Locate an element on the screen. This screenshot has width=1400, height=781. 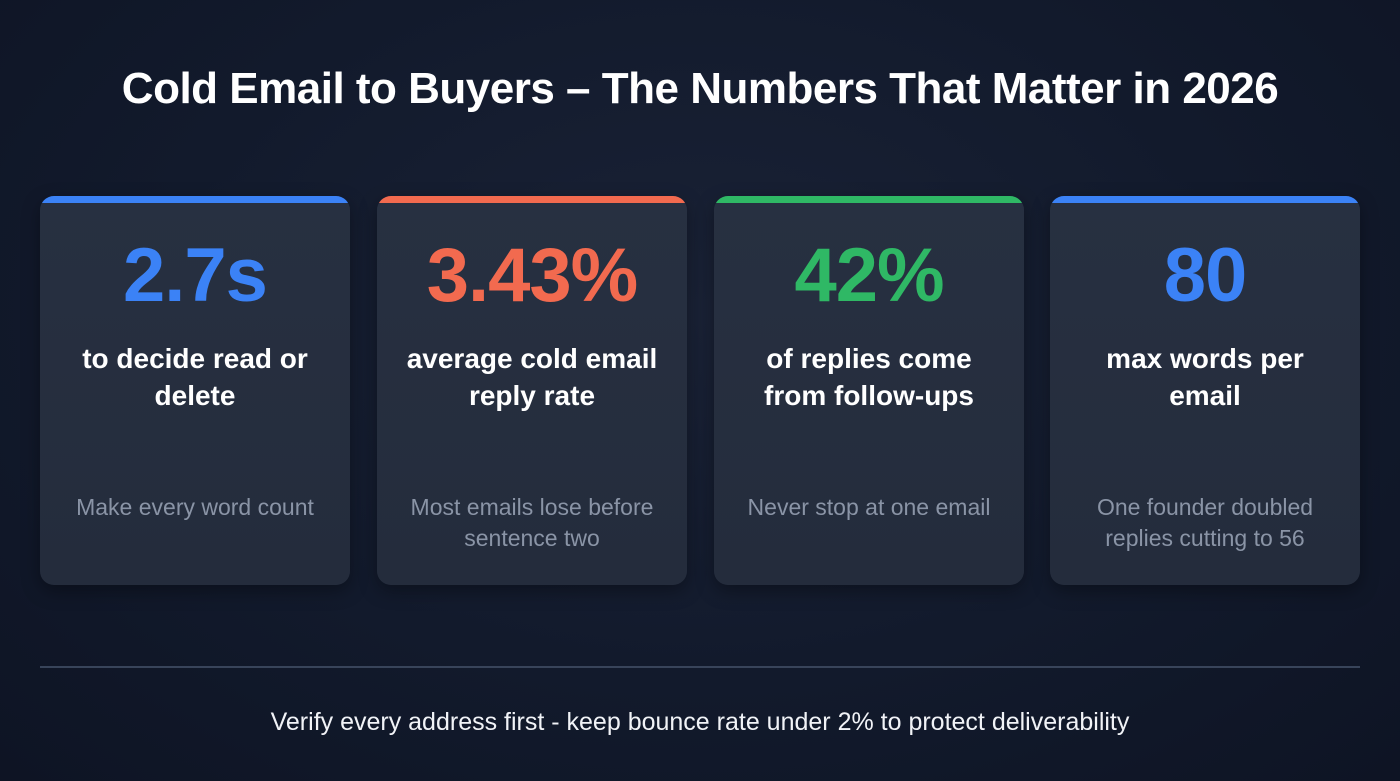
stat-value: 80 is located at coordinates (1205, 275).